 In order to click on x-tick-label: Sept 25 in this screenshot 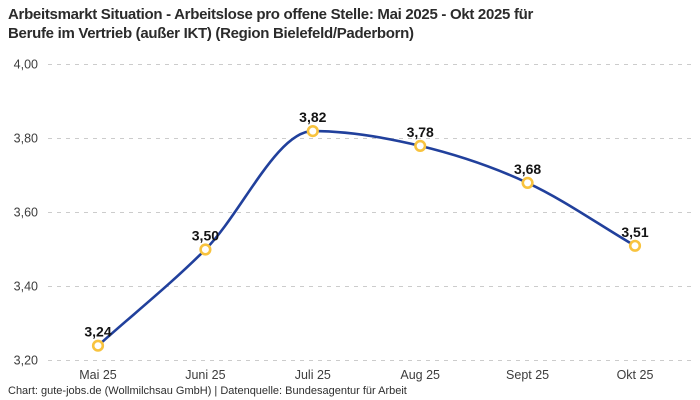, I will do `click(527, 375)`.